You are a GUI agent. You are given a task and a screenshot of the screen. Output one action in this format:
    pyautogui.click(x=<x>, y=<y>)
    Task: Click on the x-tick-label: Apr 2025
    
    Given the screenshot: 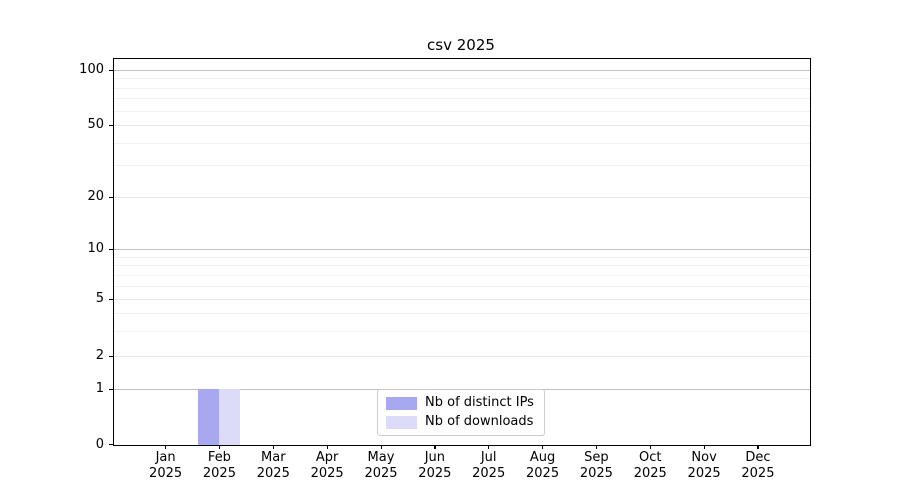 What is the action you would take?
    pyautogui.click(x=327, y=465)
    